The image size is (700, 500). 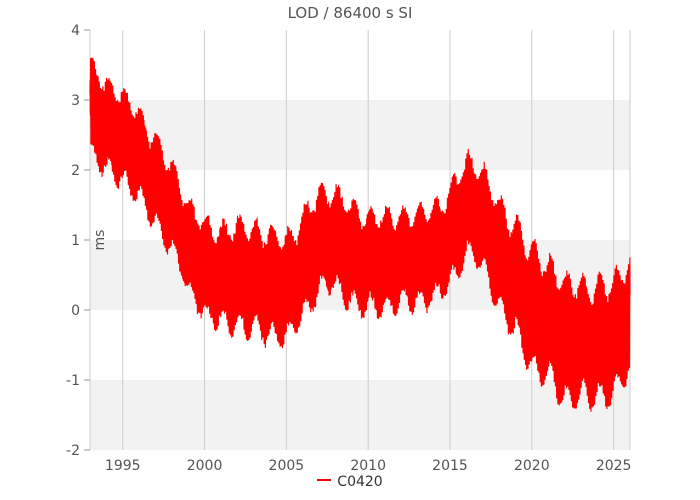 What do you see at coordinates (123, 466) in the screenshot?
I see `x-tick-label: 1995` at bounding box center [123, 466].